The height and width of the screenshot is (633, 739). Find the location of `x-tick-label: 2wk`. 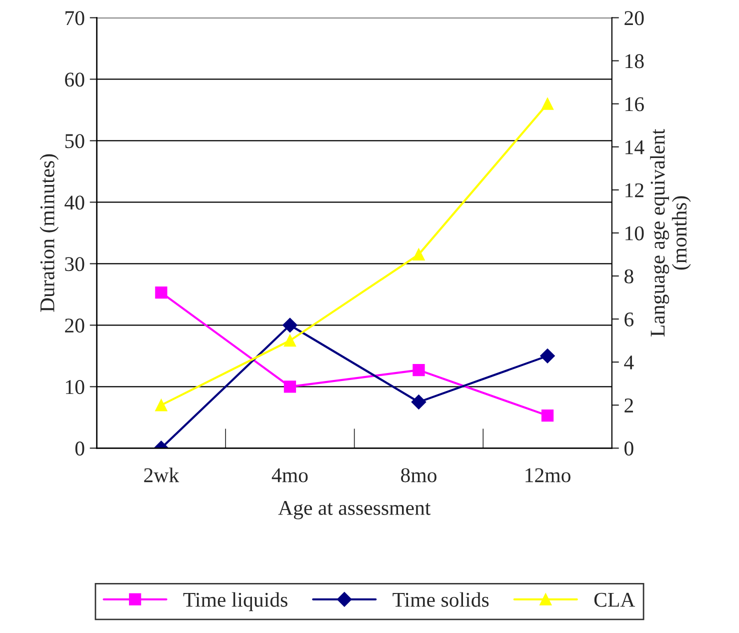

x-tick-label: 2wk is located at coordinates (162, 475).